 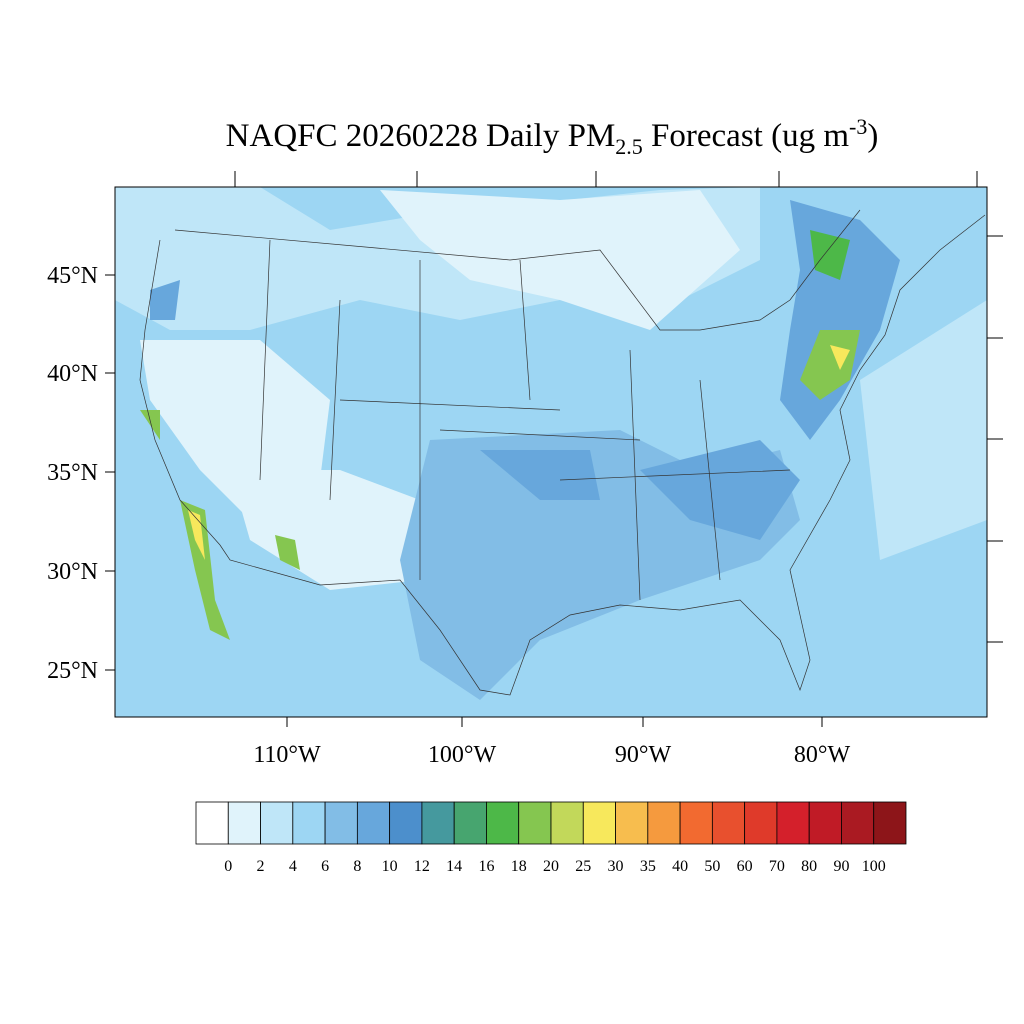 I want to click on colorbar-label: 0, so click(x=228, y=866).